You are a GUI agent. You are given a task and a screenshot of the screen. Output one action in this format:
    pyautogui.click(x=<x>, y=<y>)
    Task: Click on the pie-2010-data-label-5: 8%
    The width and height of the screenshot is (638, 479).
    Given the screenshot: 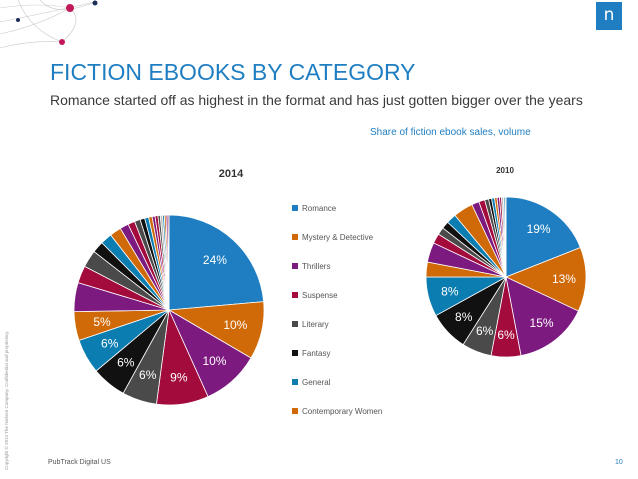 What is the action you would take?
    pyautogui.click(x=464, y=317)
    